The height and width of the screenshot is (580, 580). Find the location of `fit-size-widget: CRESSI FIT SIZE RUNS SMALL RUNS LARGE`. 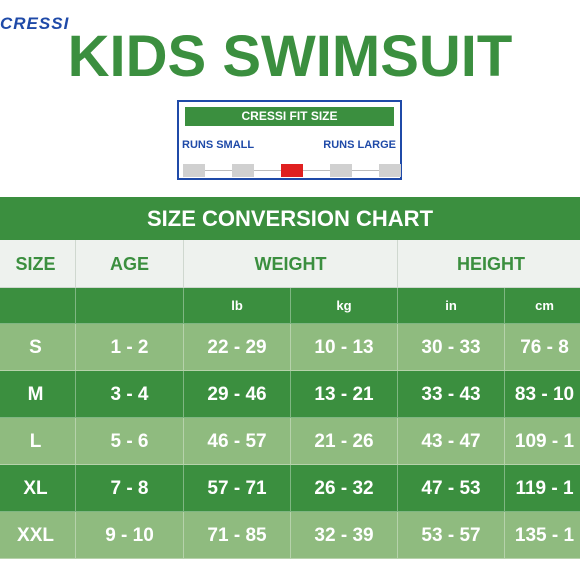

fit-size-widget: CRESSI FIT SIZE RUNS SMALL RUNS LARGE is located at coordinates (289, 140).